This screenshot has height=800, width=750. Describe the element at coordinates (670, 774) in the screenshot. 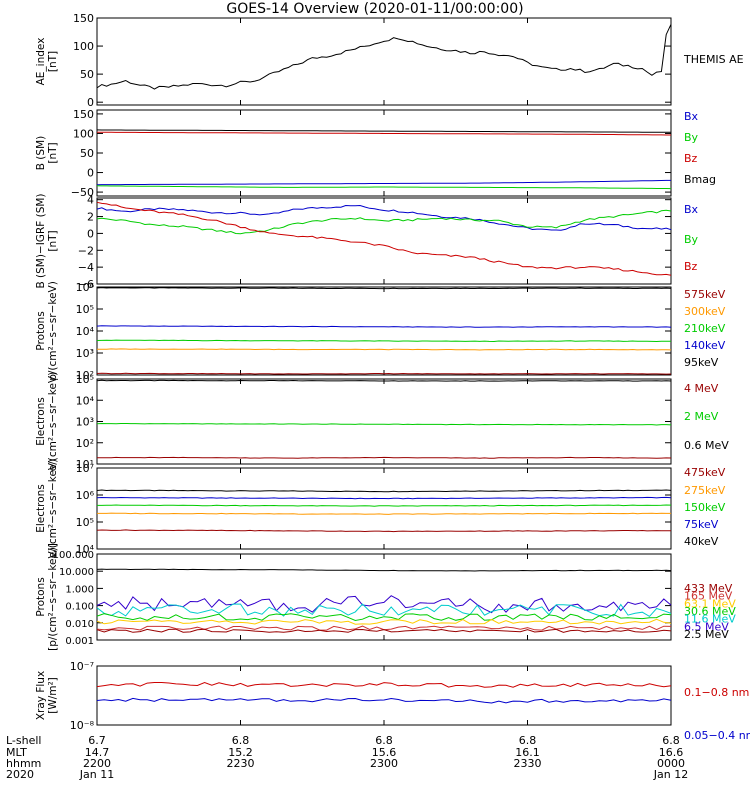

I see `x-tick-label: Jan 12` at that location.